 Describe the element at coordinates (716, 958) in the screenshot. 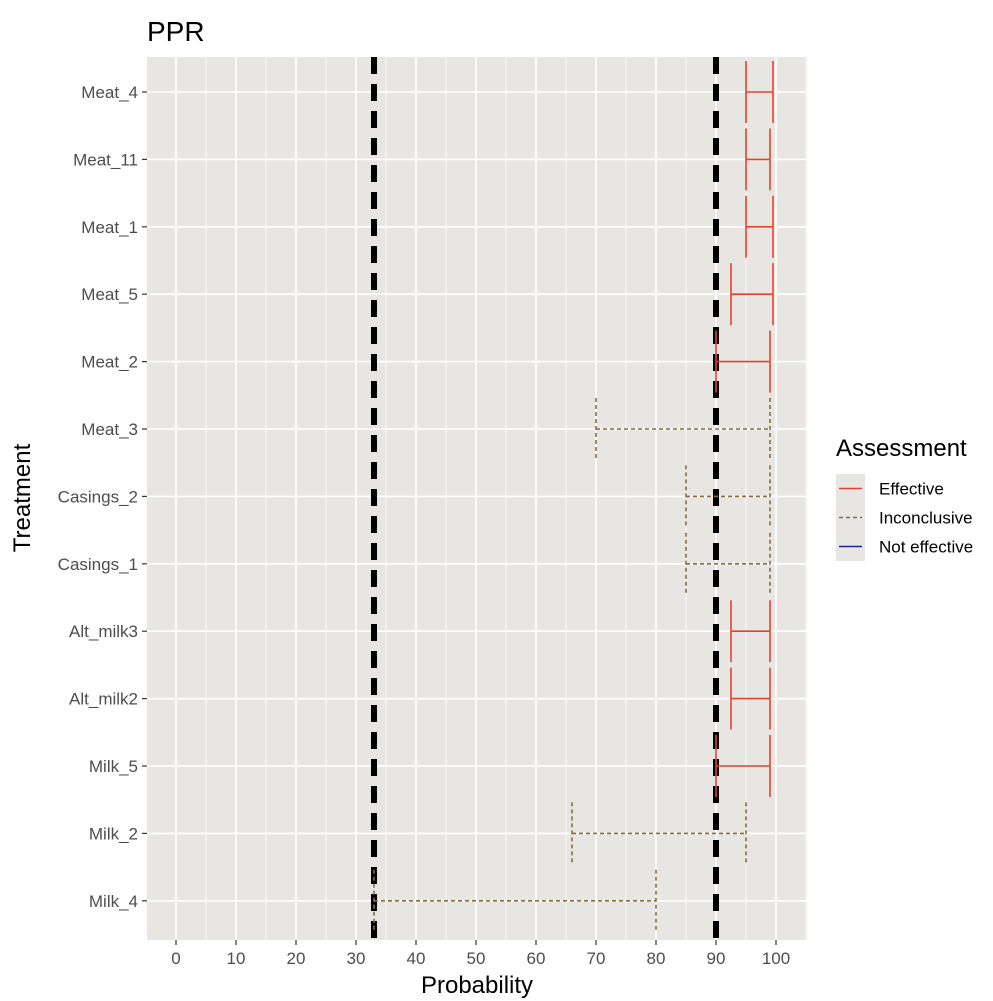

I see `x-tick-label: 90` at that location.